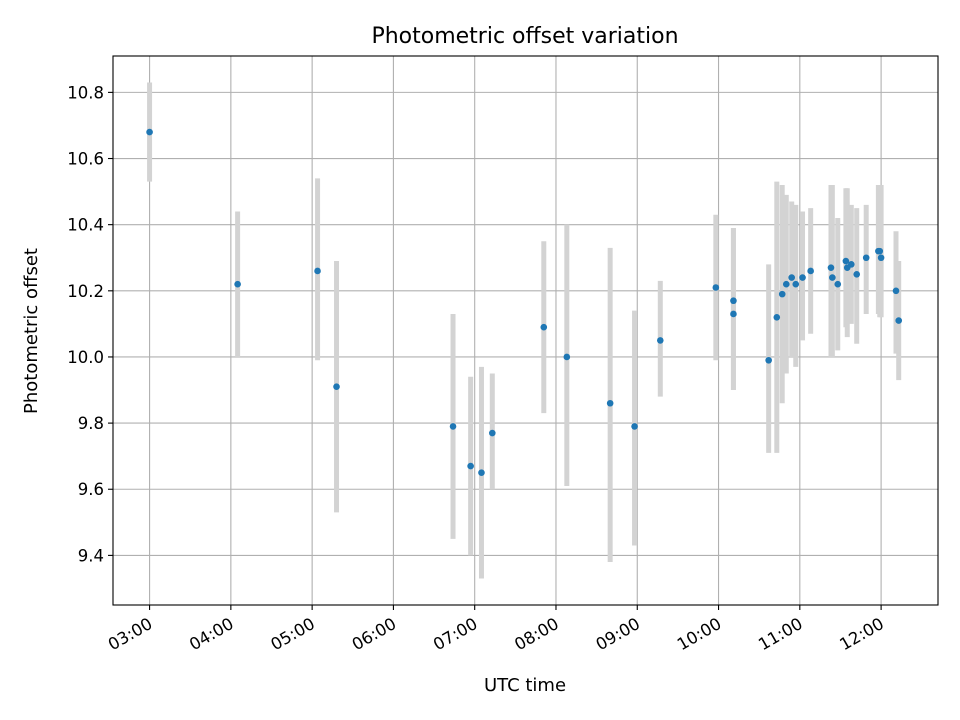 The image size is (960, 720). I want to click on x-tick-label: 04:00, so click(211, 634).